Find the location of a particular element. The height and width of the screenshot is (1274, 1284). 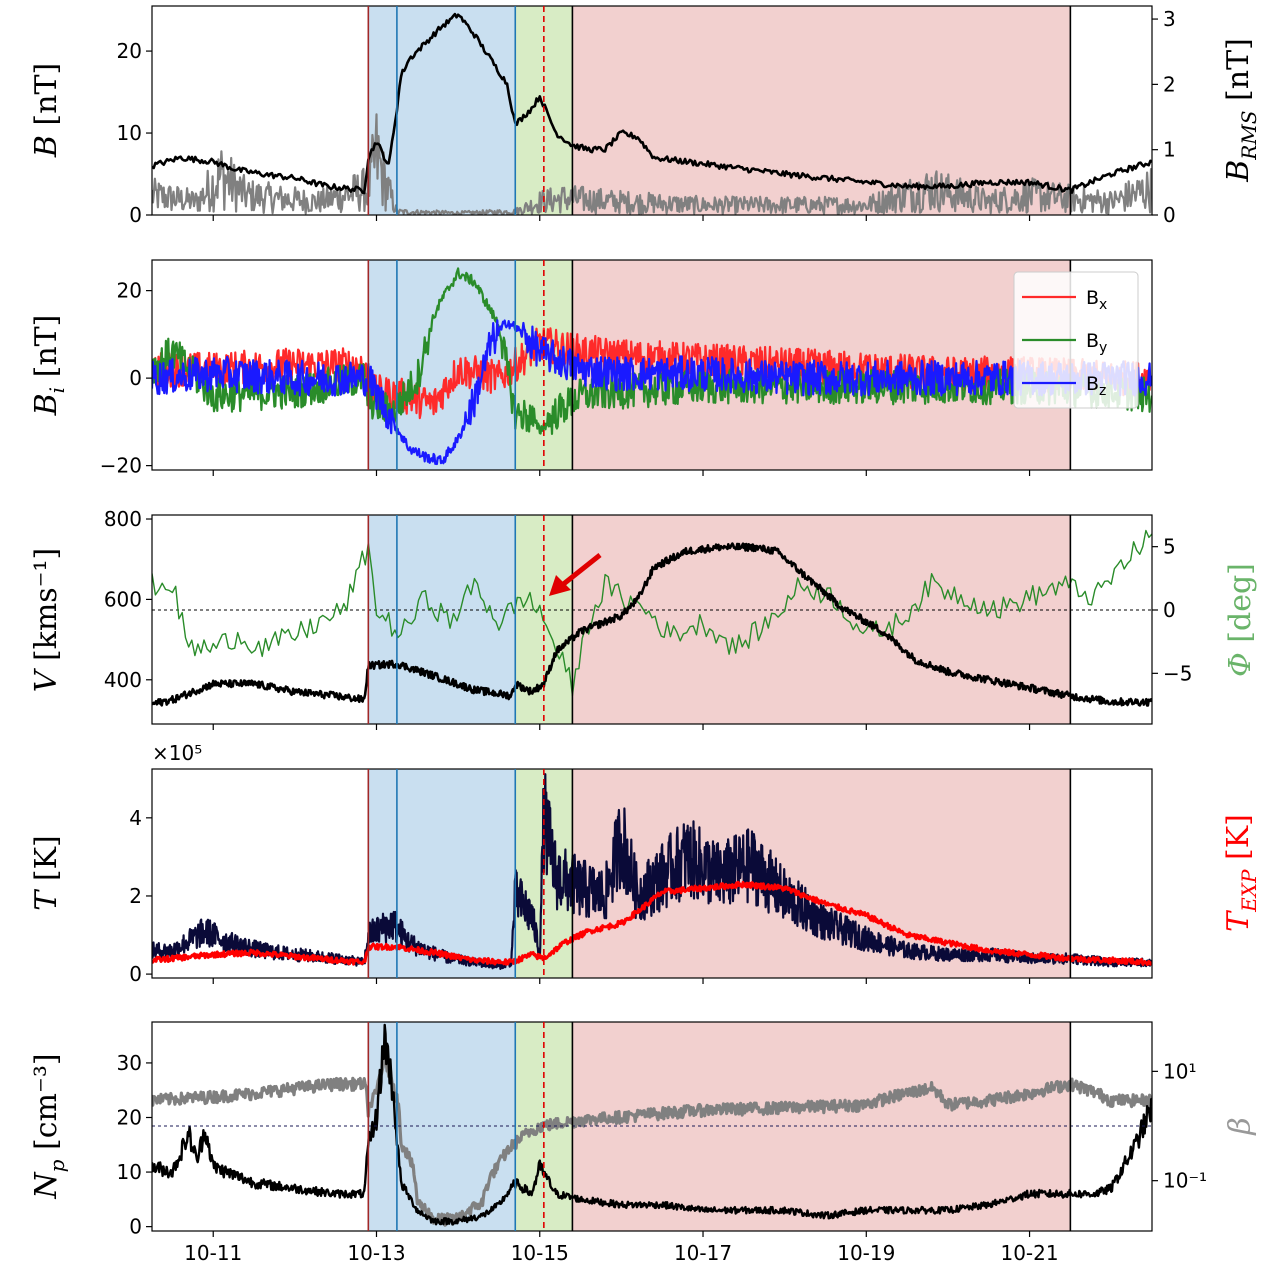

annotation-arrow-shaft is located at coordinates (580, 570).